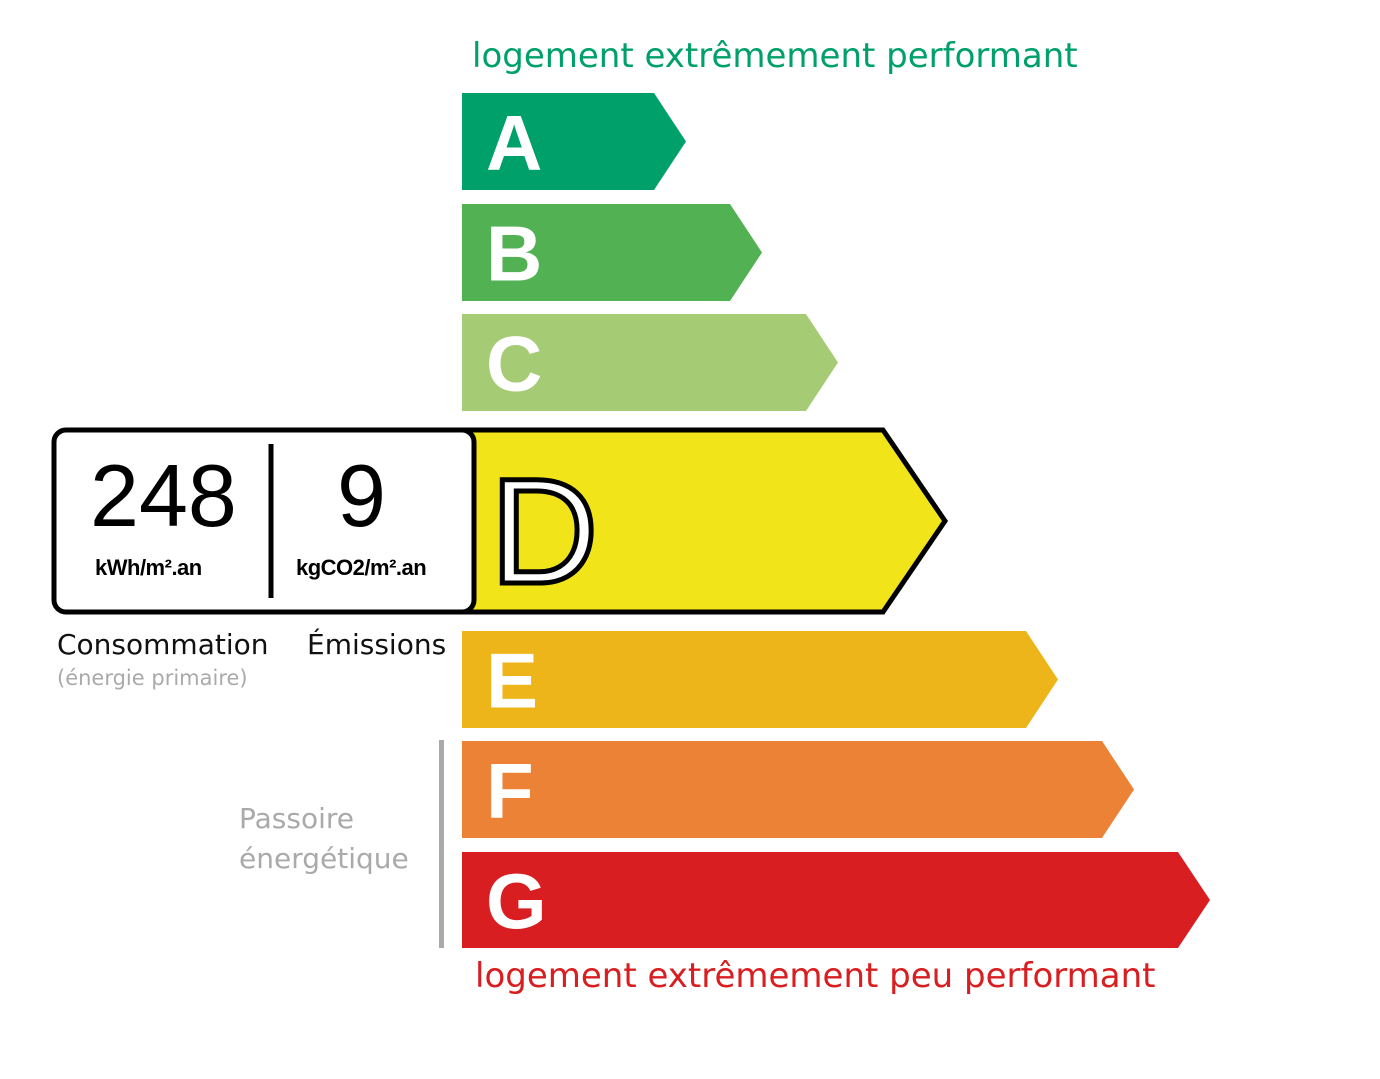 The width and height of the screenshot is (1380, 1079). I want to click on consumption-unit: kWh/m².an, so click(148, 567).